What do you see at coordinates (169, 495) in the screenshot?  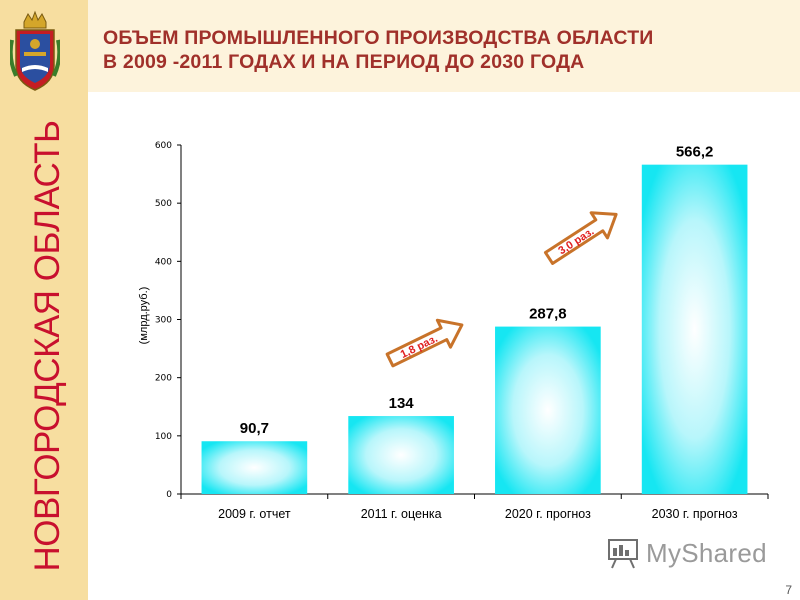 I see `y-tick-label: 0` at bounding box center [169, 495].